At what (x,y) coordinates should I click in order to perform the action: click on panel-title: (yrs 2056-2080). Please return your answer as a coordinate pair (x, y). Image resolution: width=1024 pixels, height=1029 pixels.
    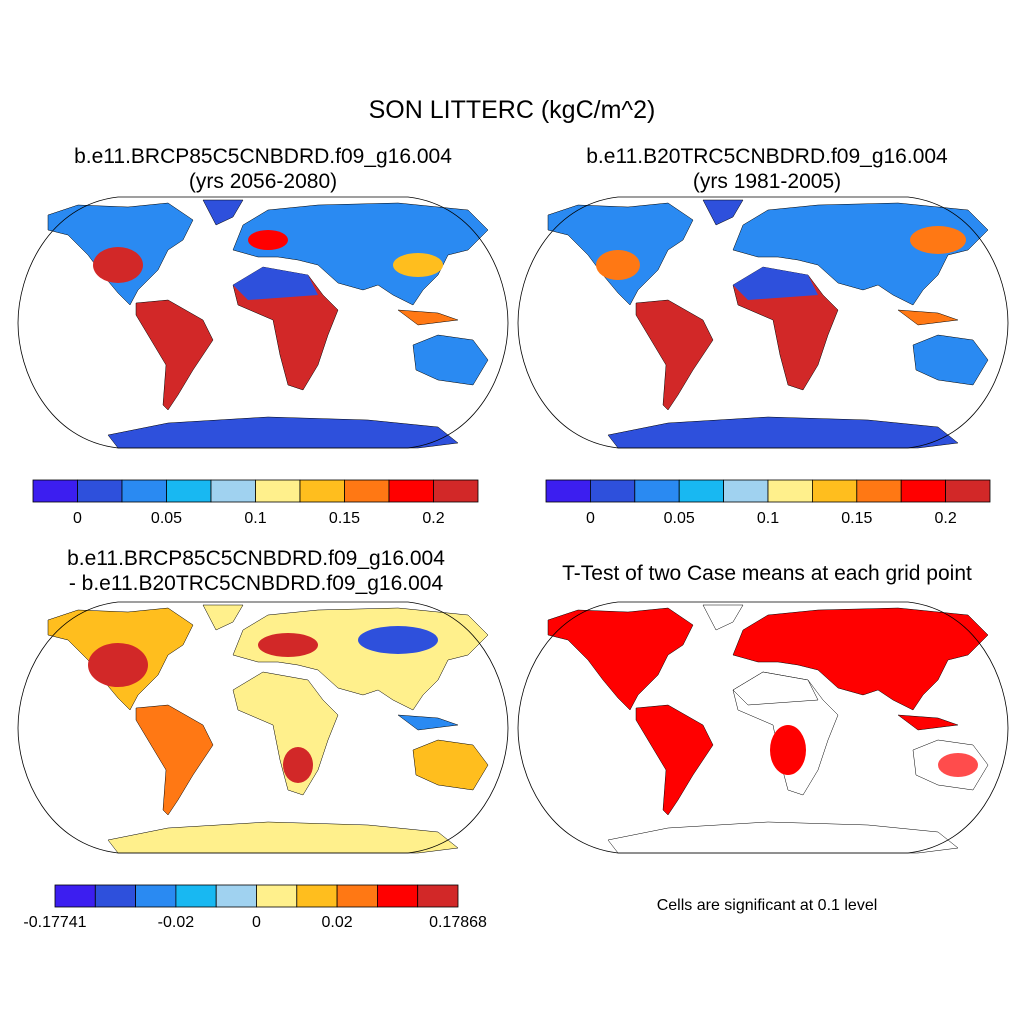
    Looking at the image, I should click on (263, 181).